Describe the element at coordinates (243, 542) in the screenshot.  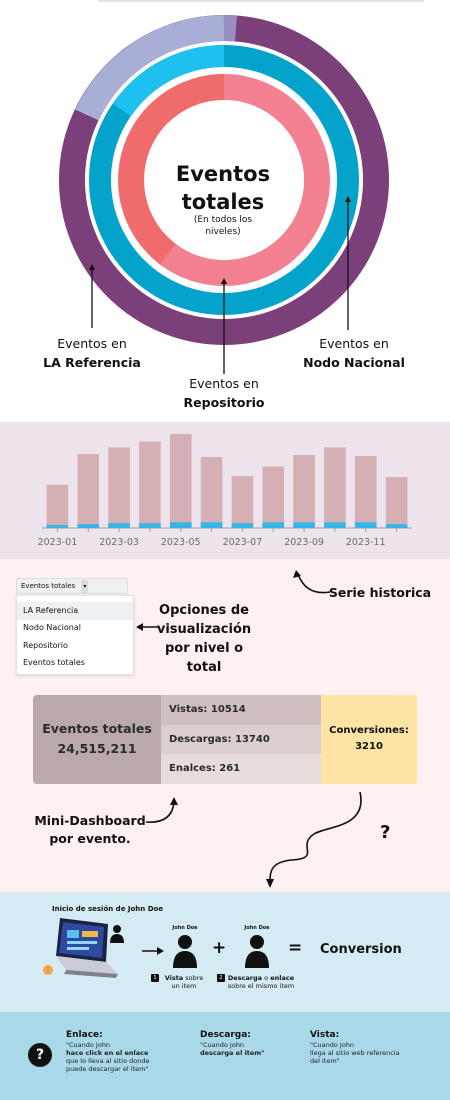
I see `x-tick-label: 2023-07` at that location.